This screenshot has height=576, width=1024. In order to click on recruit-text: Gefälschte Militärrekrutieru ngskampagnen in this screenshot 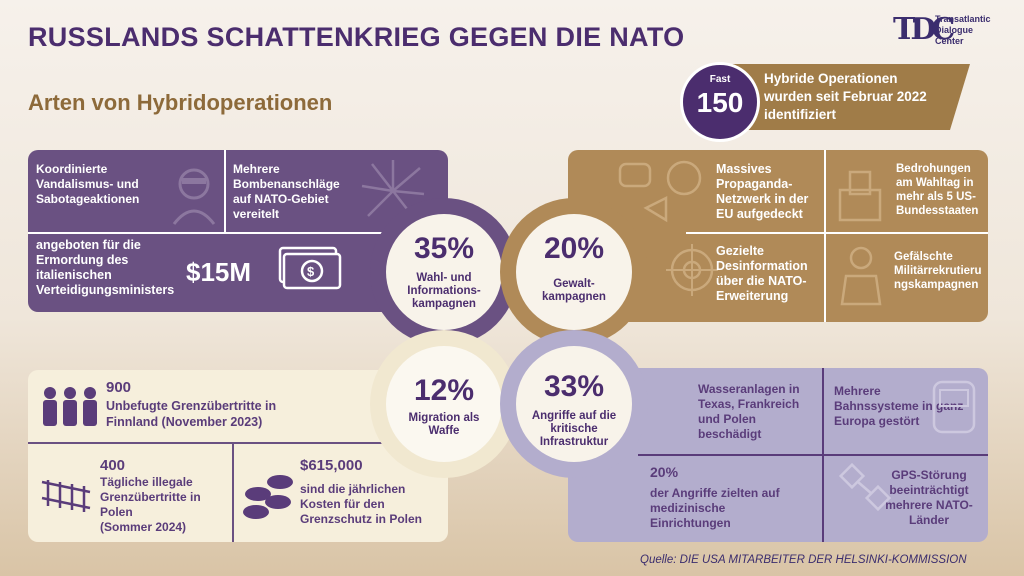, I will do `click(938, 271)`.